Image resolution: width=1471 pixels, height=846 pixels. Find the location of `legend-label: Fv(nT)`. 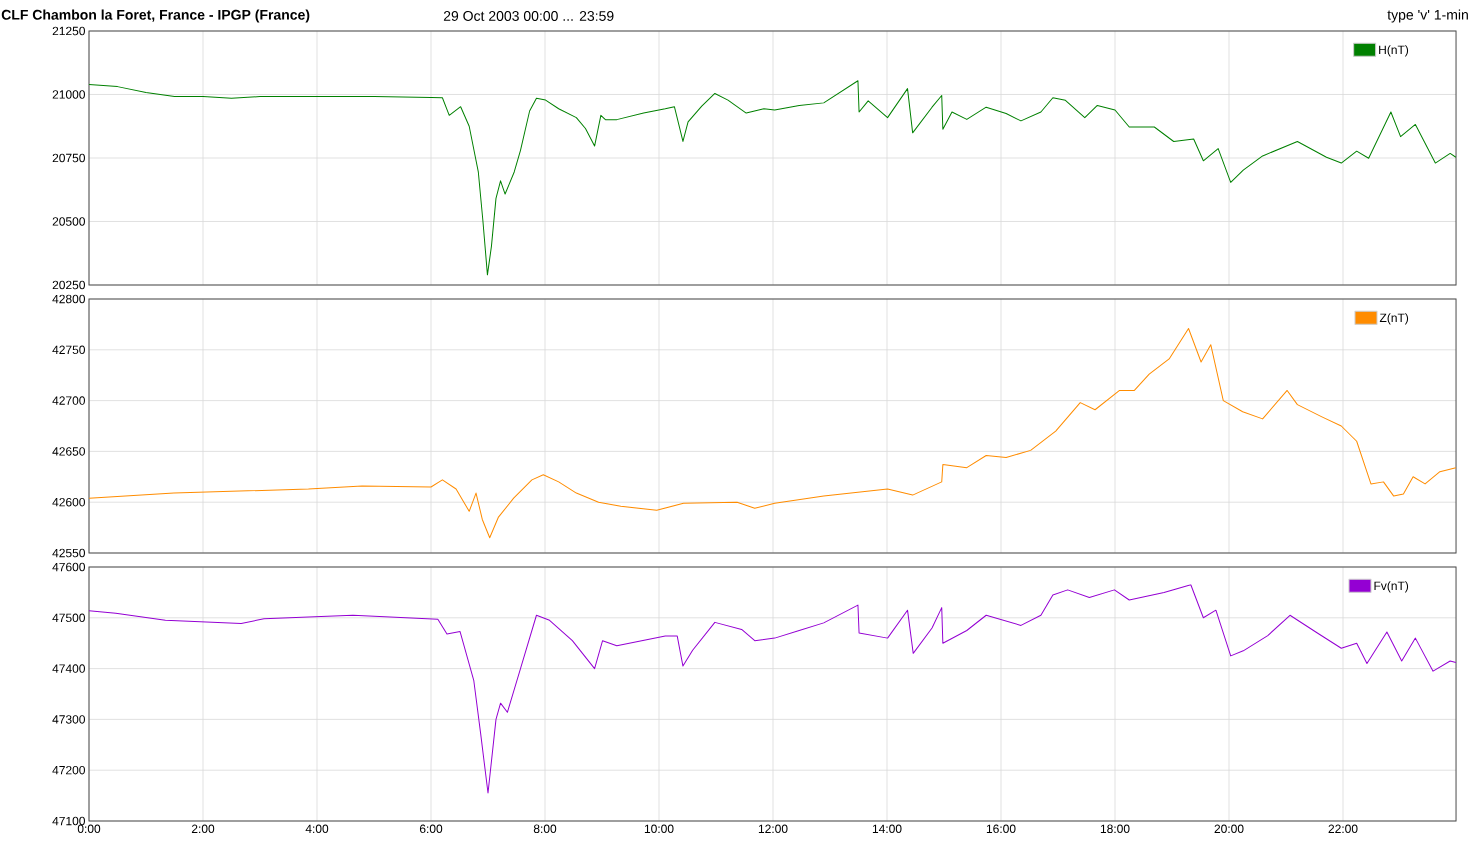

legend-label: Fv(nT) is located at coordinates (1391, 587).